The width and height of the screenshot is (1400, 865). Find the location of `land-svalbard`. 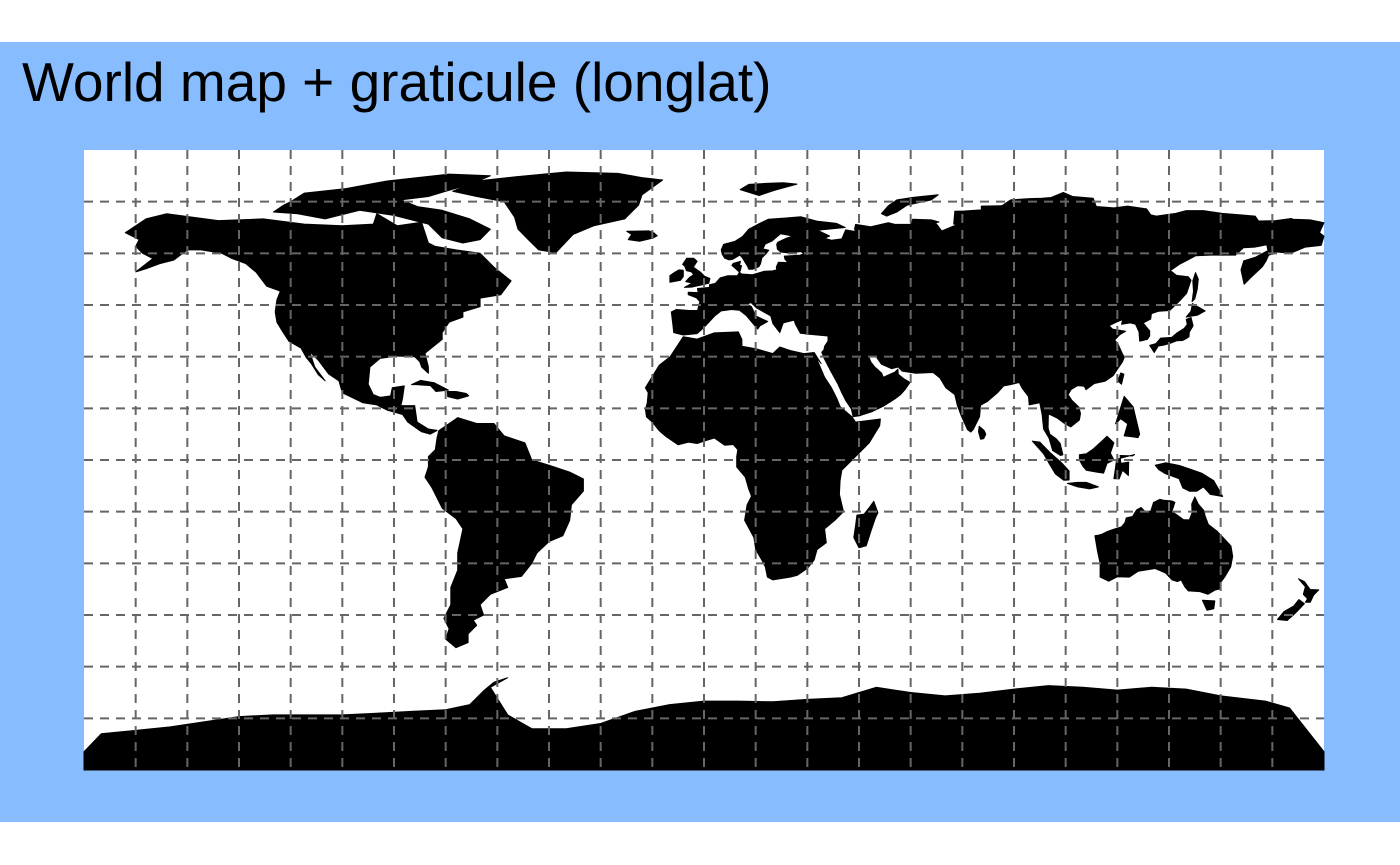

land-svalbard is located at coordinates (768, 189).